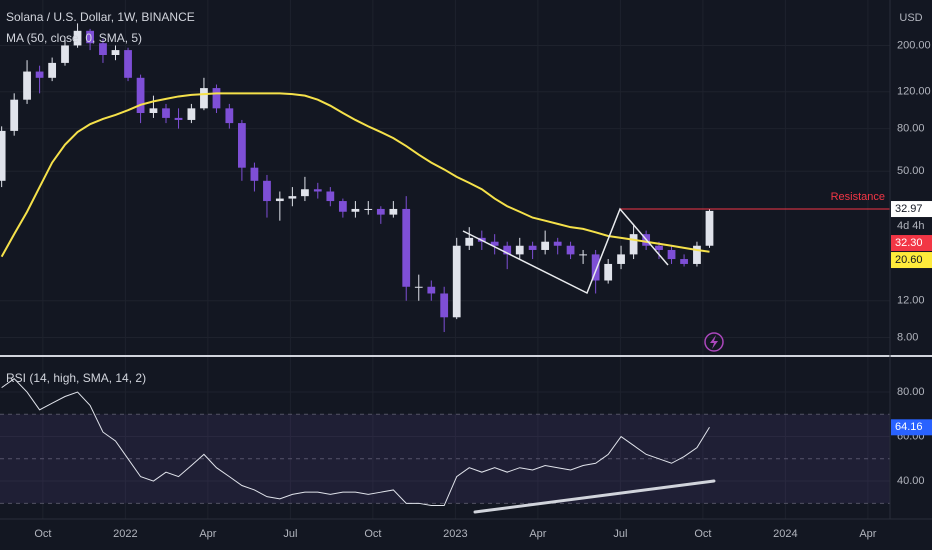 The width and height of the screenshot is (932, 550). I want to click on ma-legend: MA (50, close, 0, SMA, 5), so click(74, 38).